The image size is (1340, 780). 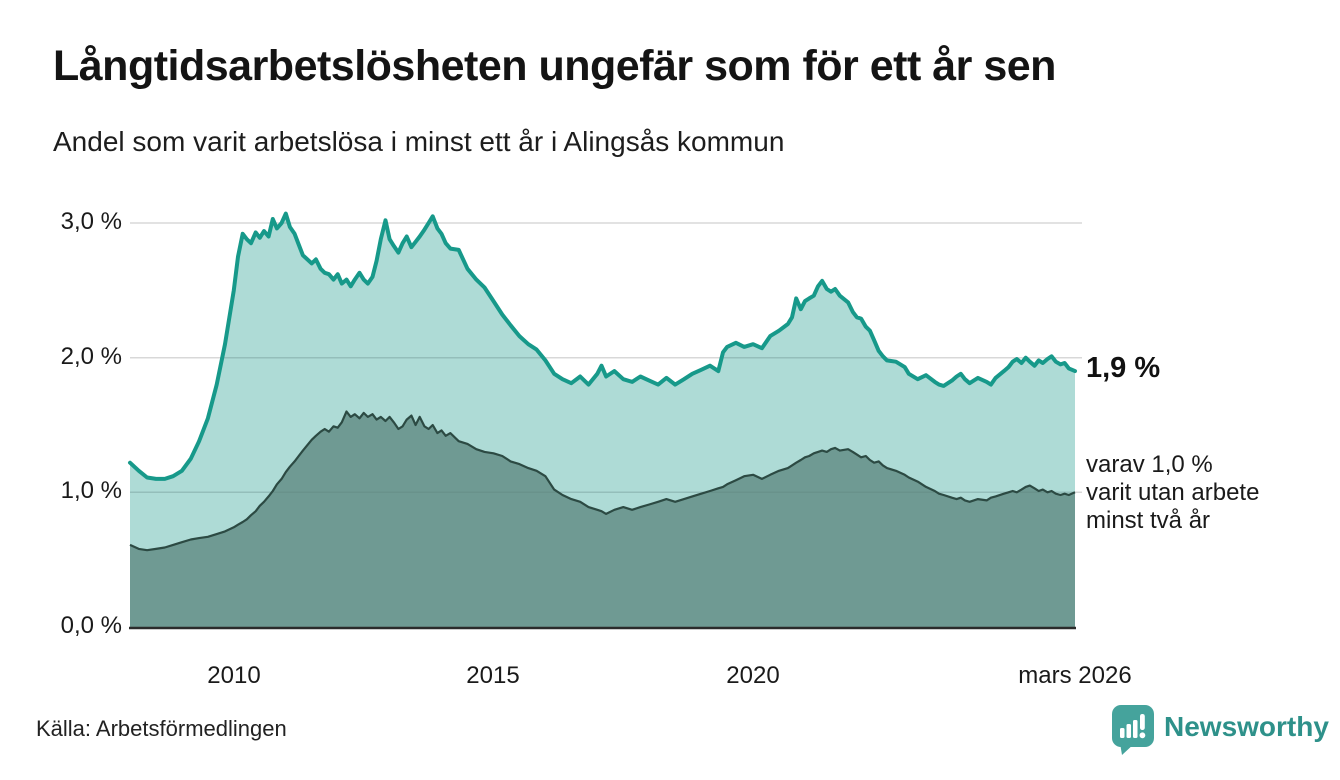 I want to click on breakdown-line-3: minst två år, so click(x=1148, y=520).